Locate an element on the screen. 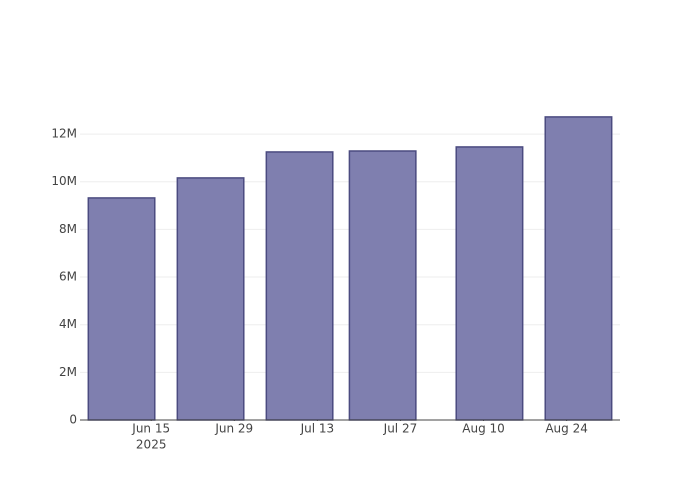 Image resolution: width=700 pixels, height=504 pixels. x-tick-label: Aug 24 is located at coordinates (566, 429).